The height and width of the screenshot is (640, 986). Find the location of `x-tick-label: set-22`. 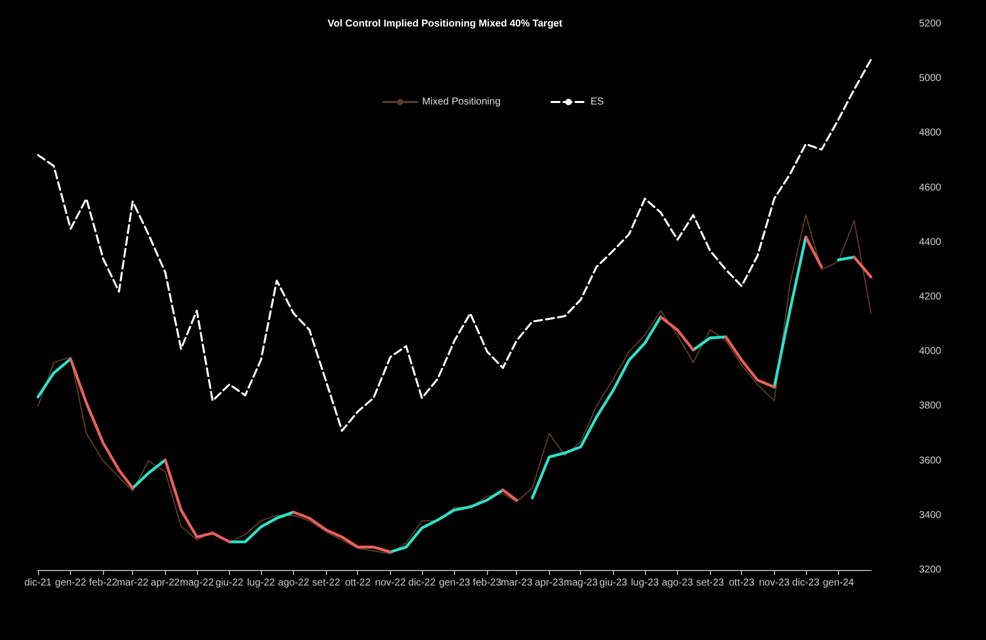

x-tick-label: set-22 is located at coordinates (326, 583).